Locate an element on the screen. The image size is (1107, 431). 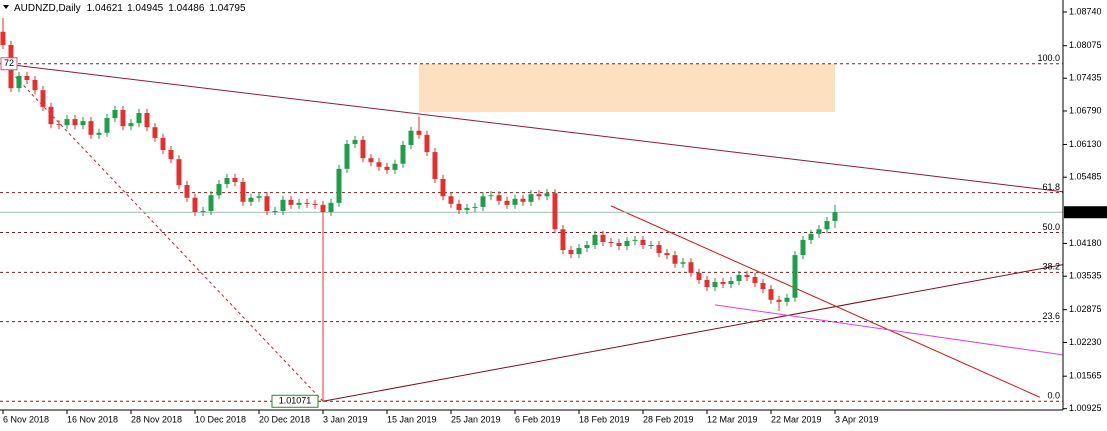
current-price-label: 1.04795 is located at coordinates (1083, 212).